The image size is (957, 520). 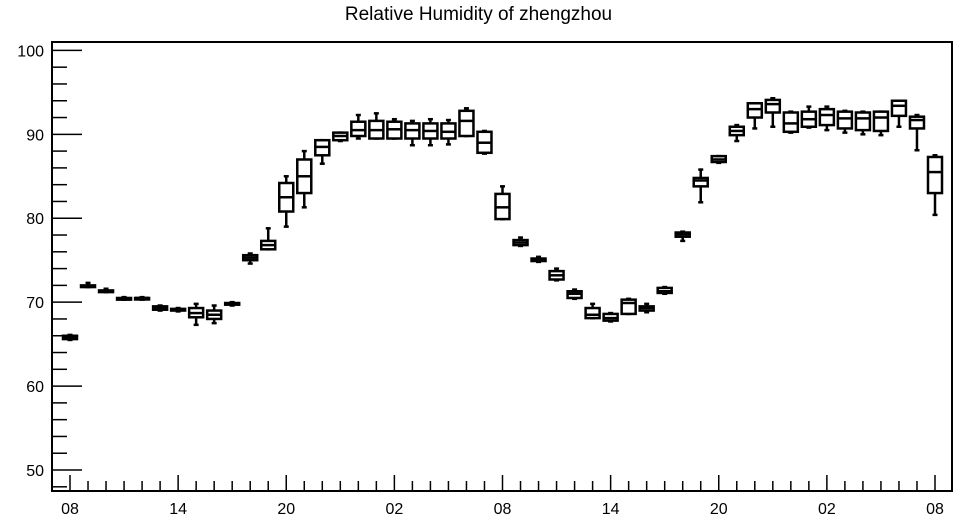 I want to click on y-tick-label: 80, so click(x=35, y=219).